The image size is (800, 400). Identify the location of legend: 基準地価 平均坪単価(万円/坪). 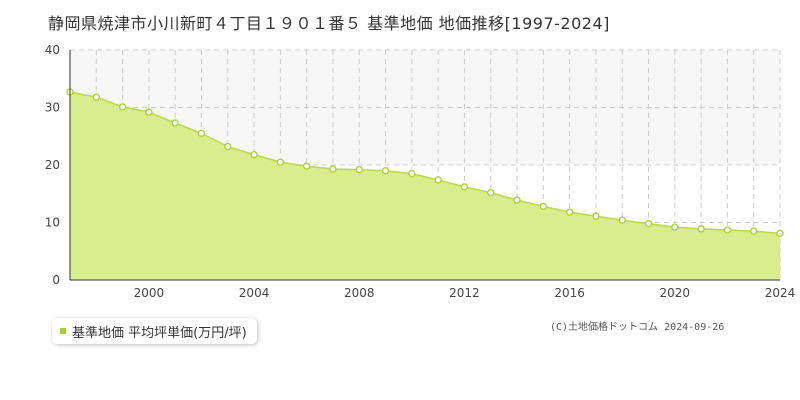
(154, 331).